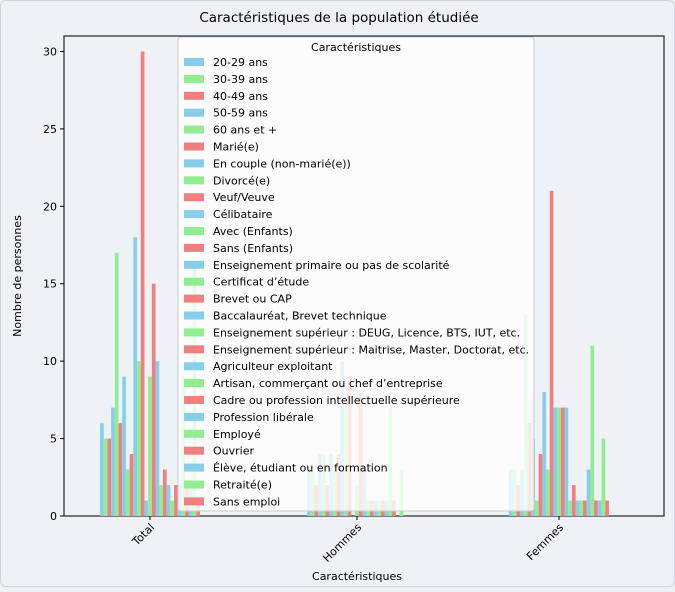  I want to click on x-axis-label: Caractéristiques, so click(357, 576).